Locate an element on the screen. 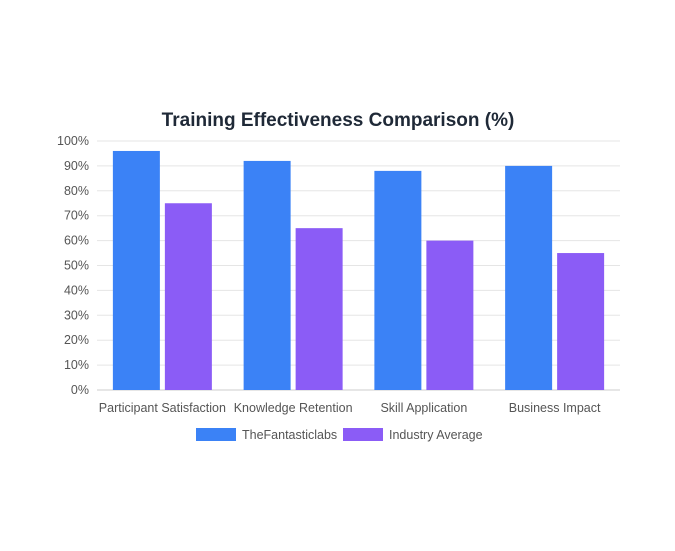  x-category-label: Knowledge Retention is located at coordinates (293, 408).